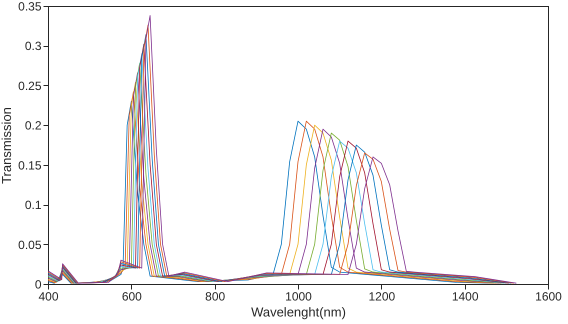  What do you see at coordinates (33, 205) in the screenshot?
I see `y-tick-label: 0.1` at bounding box center [33, 205].